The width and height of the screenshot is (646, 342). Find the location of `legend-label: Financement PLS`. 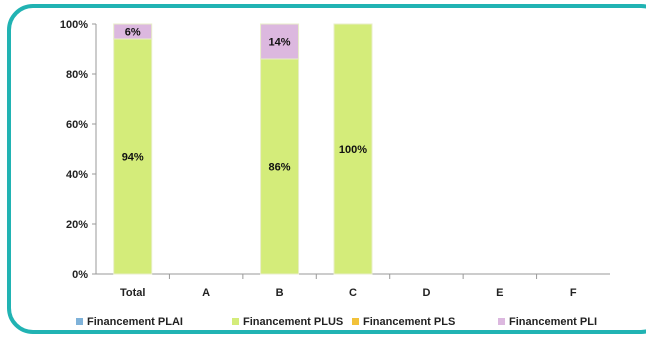

legend-label: Financement PLS is located at coordinates (409, 322).